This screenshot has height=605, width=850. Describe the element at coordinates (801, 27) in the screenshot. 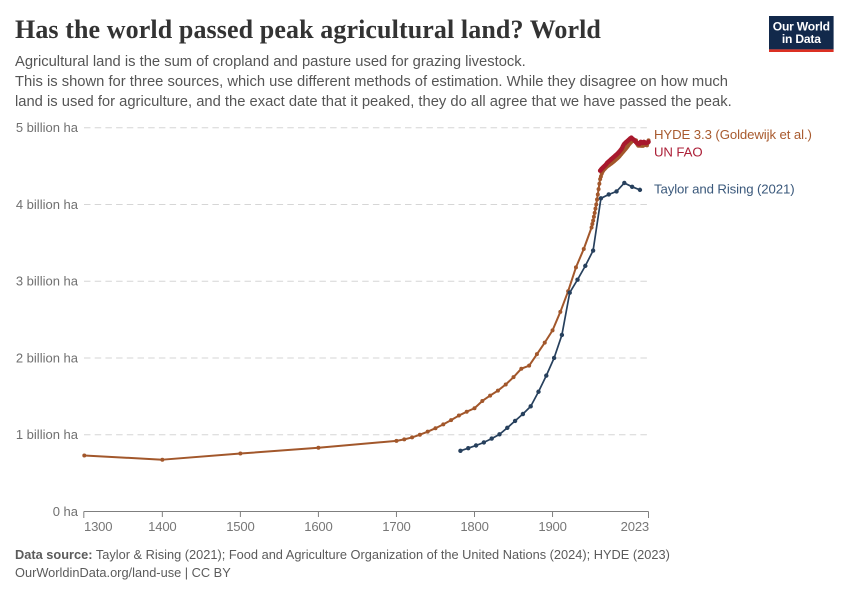

I see `svg-text: Our World` at that location.